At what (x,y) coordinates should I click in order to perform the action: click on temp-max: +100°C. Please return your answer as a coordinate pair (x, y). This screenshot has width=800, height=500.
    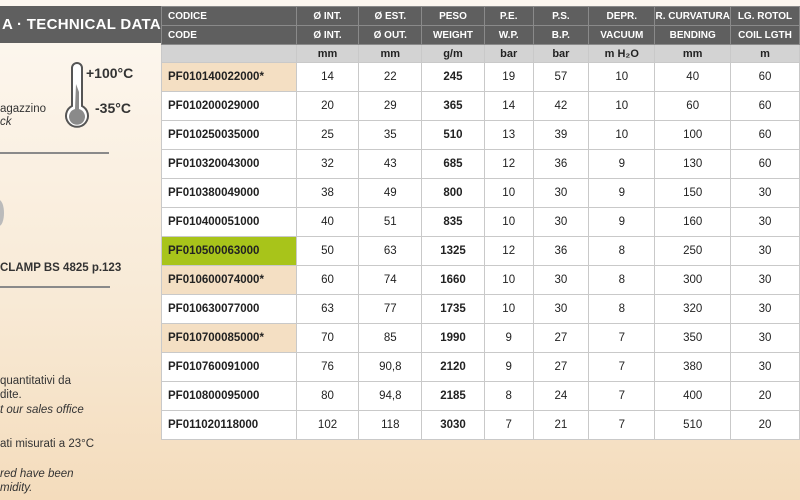
    Looking at the image, I should click on (110, 73).